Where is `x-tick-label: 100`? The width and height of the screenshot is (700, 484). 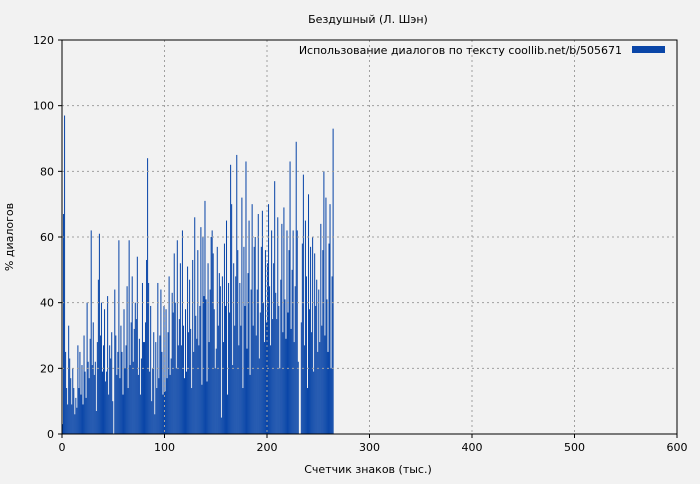 x-tick-label: 100 is located at coordinates (164, 447).